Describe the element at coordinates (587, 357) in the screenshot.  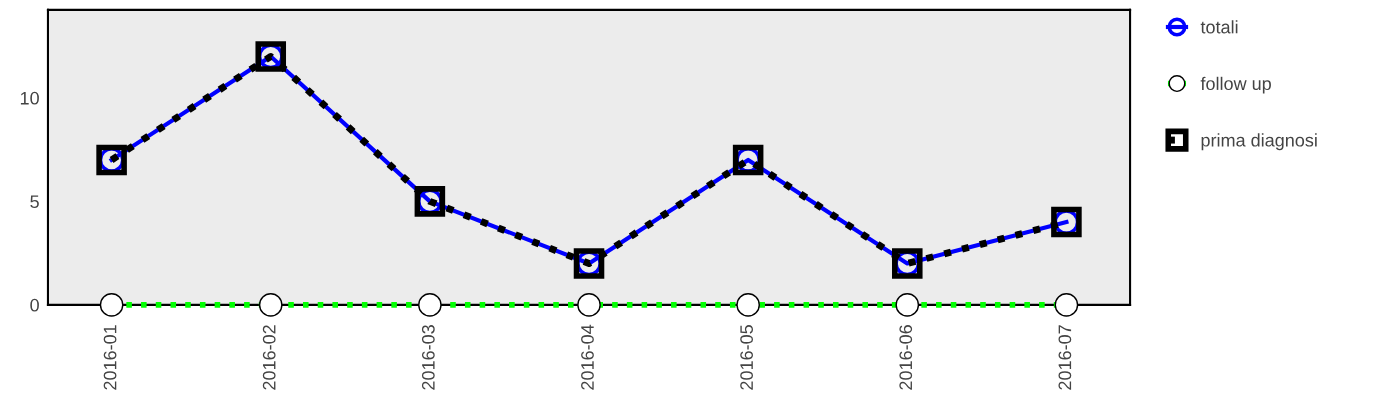
I see `x-tick-label: 2016-04` at that location.